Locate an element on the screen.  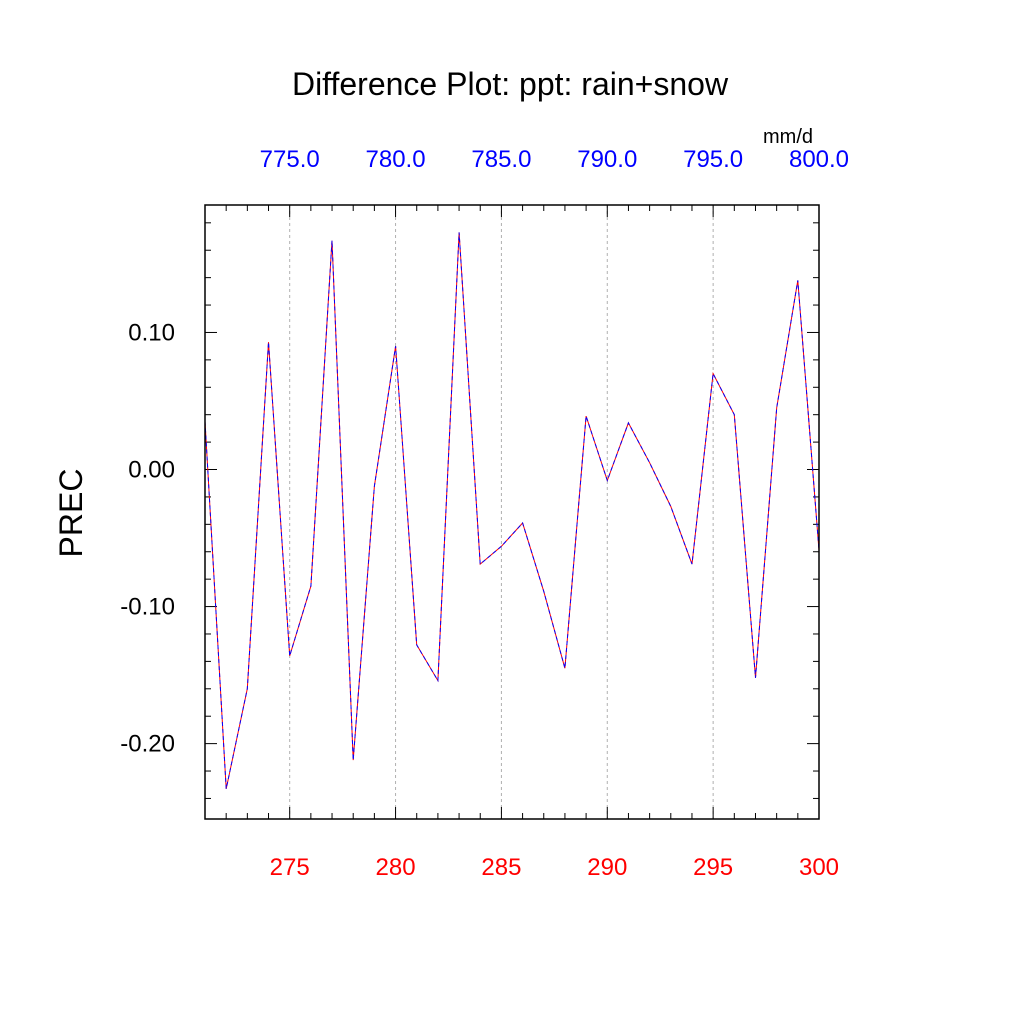
x-tick-label-top: 800.0 is located at coordinates (819, 159).